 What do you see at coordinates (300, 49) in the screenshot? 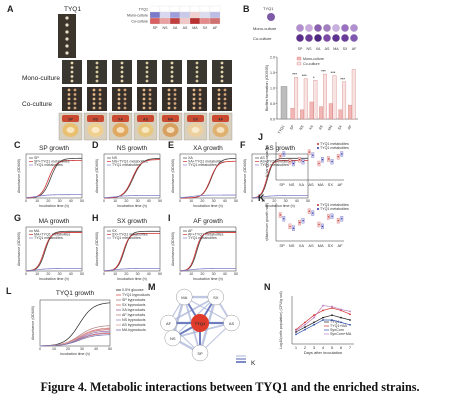
I see `well-col-label: SP` at bounding box center [300, 49].